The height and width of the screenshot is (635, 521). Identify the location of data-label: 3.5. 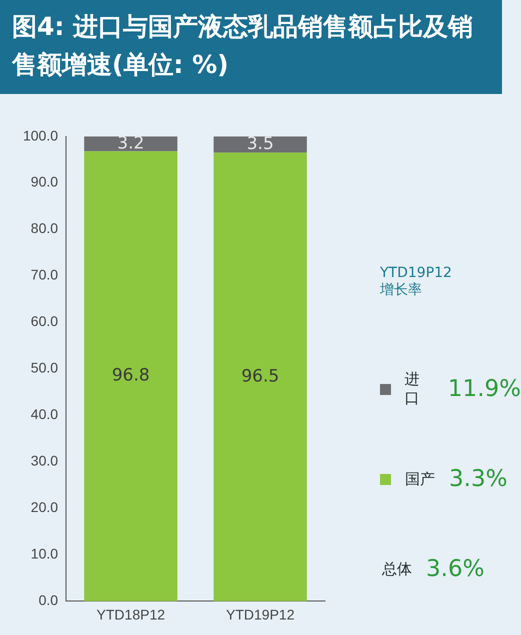
(260, 144).